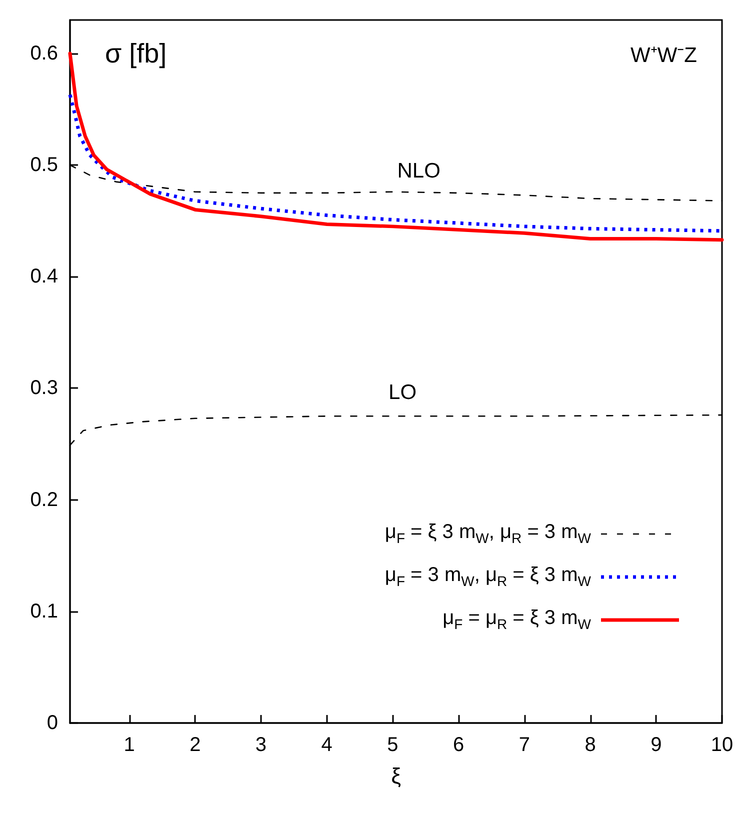 The height and width of the screenshot is (813, 747). Describe the element at coordinates (487, 576) in the screenshot. I see `legend-label: μ$_{F}$ = 3 m$_{W}$, μ$_{R}$ = ξ 3 m$_{W}$` at that location.